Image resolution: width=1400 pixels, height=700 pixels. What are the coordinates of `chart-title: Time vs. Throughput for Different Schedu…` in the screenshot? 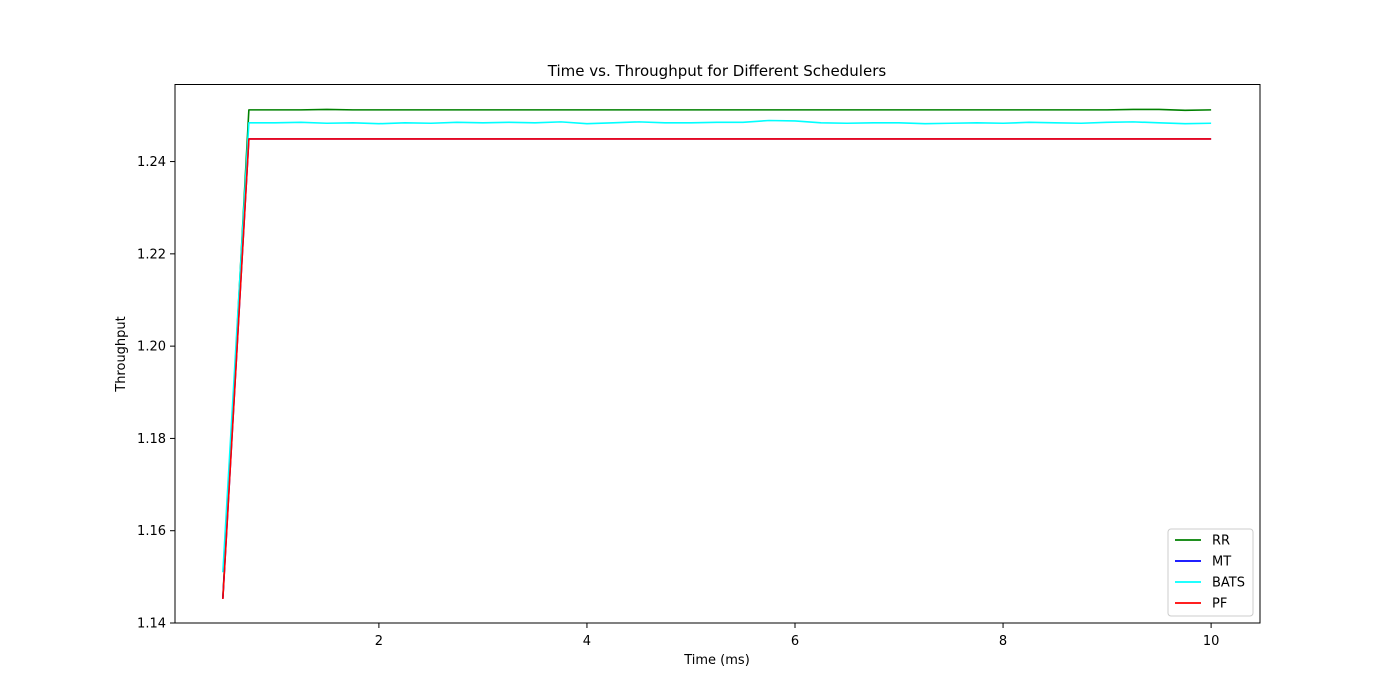 It's located at (717, 71).